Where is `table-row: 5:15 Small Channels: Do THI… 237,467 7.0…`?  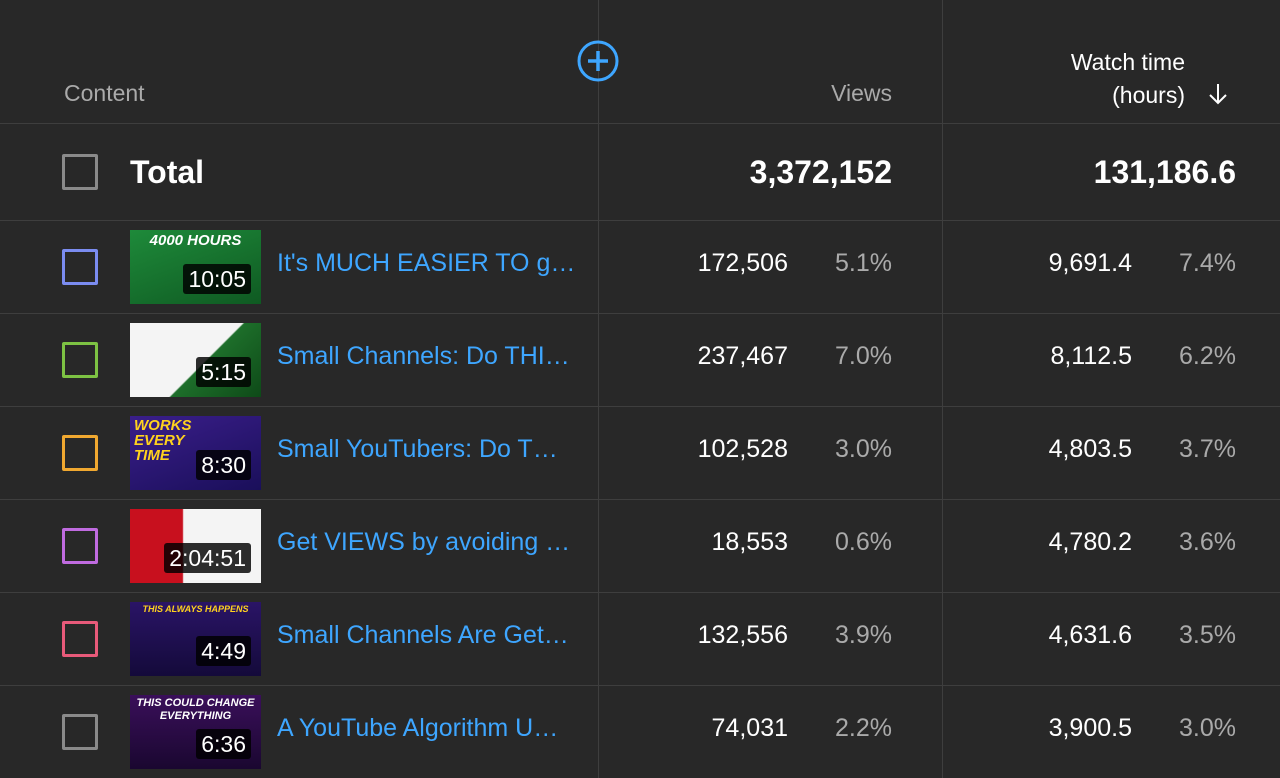
table-row: 5:15 Small Channels: Do THI… 237,467 7.0… is located at coordinates (640, 360).